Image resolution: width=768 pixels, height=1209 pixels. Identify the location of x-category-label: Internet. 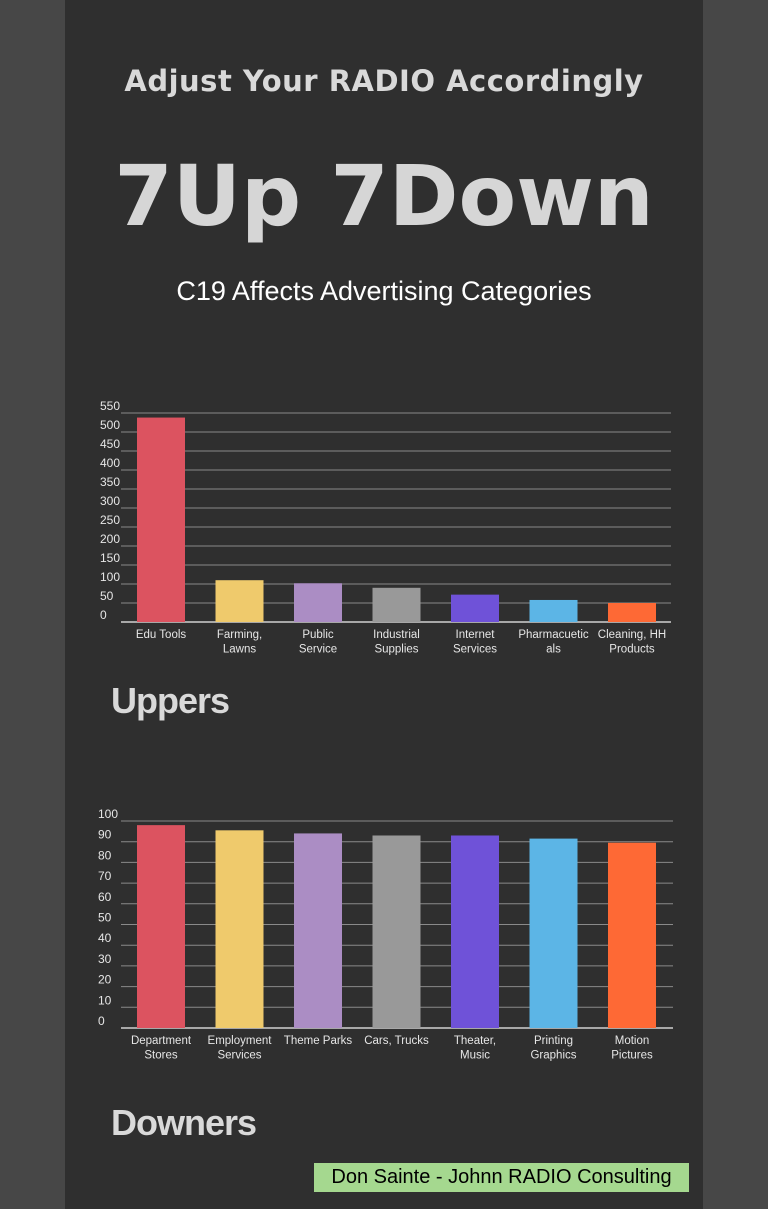
(476, 635).